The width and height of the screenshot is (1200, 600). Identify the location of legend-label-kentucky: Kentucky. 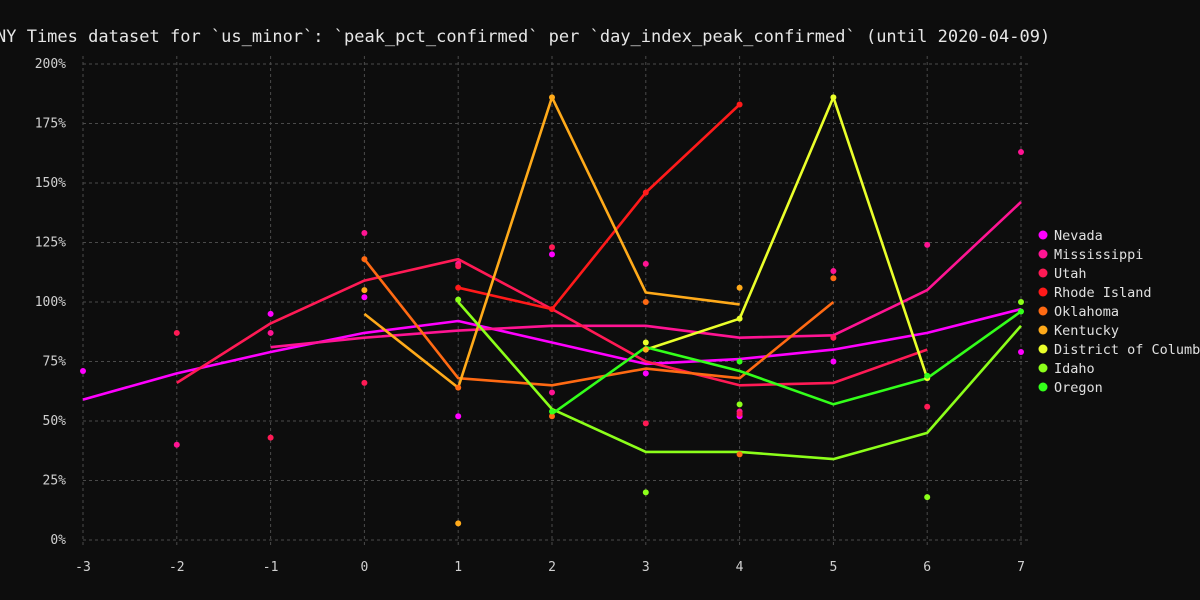
(1086, 331).